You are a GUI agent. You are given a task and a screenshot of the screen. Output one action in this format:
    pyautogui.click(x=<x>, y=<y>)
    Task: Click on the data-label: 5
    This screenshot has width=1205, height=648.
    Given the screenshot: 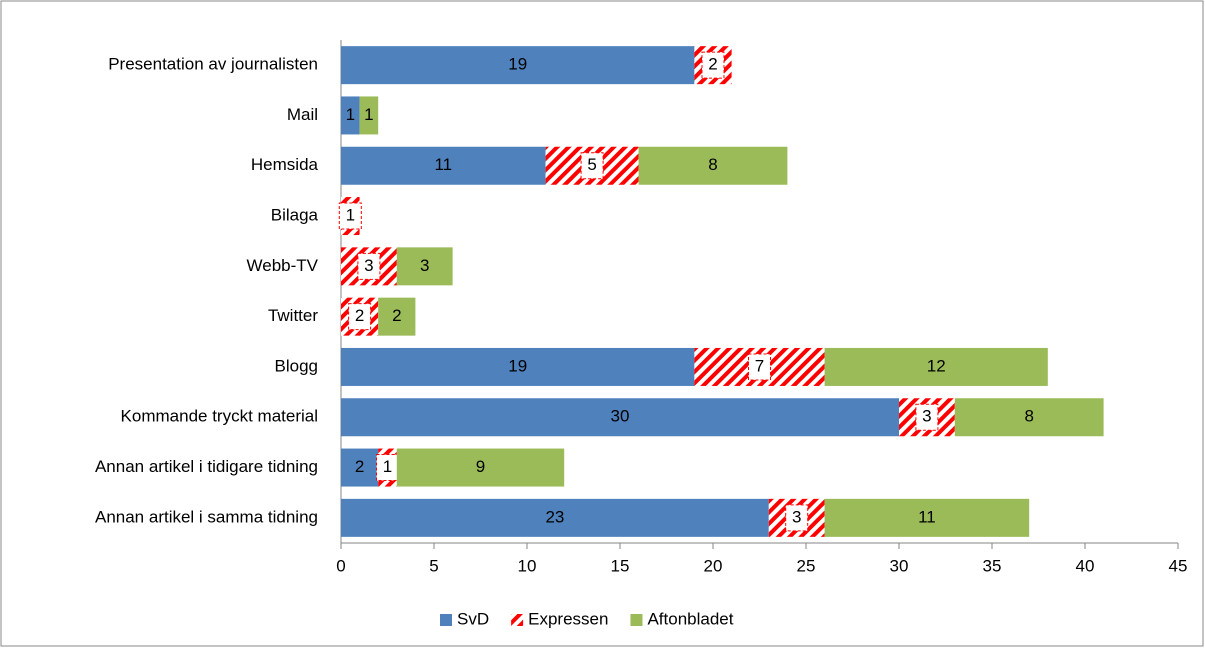 What is the action you would take?
    pyautogui.click(x=591, y=164)
    